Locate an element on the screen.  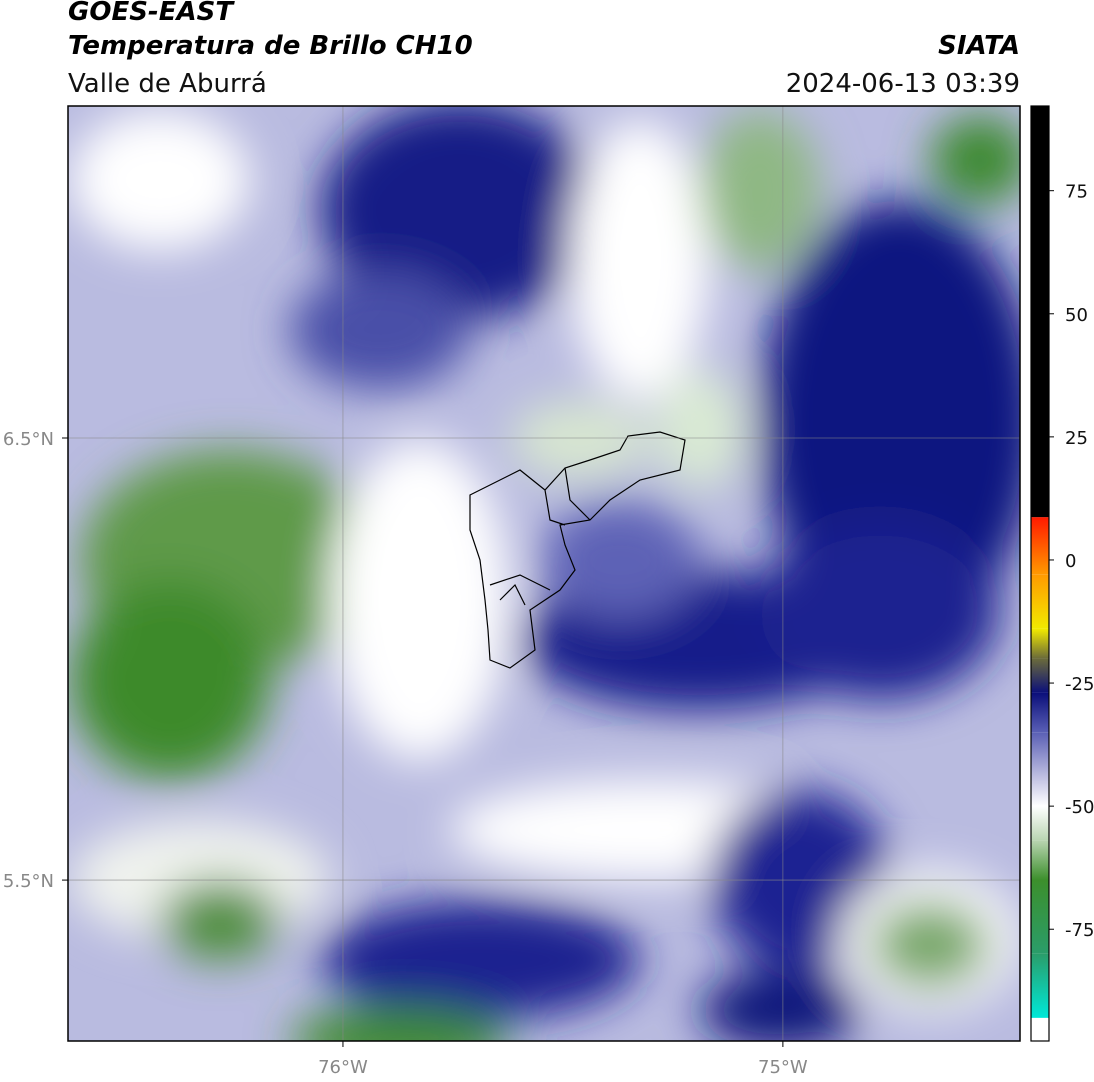
colorbar-tick-label: -50 is located at coordinates (1079, 807).